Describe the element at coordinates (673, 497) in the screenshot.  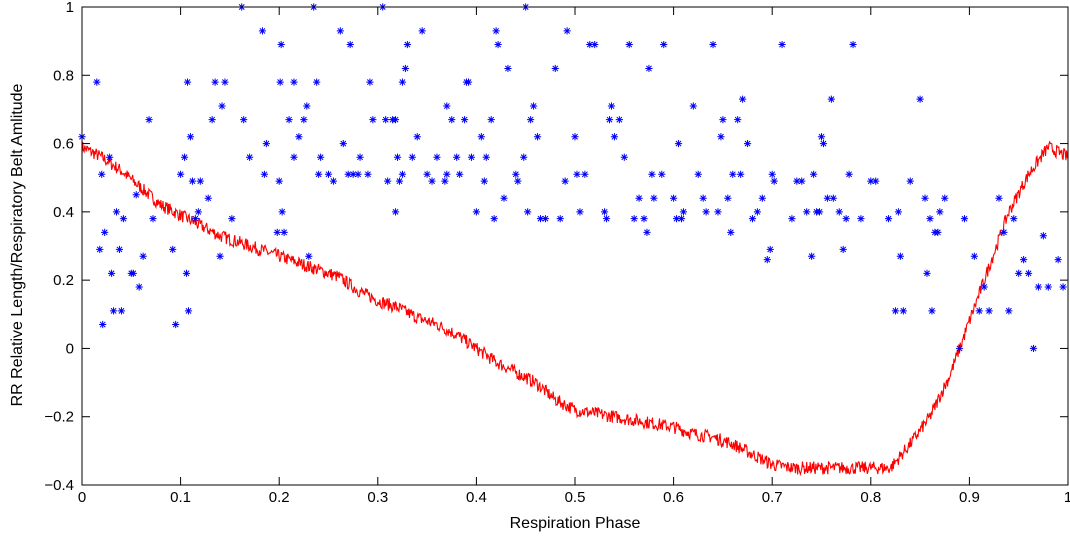
I see `x-tick-label: 0.6` at that location.